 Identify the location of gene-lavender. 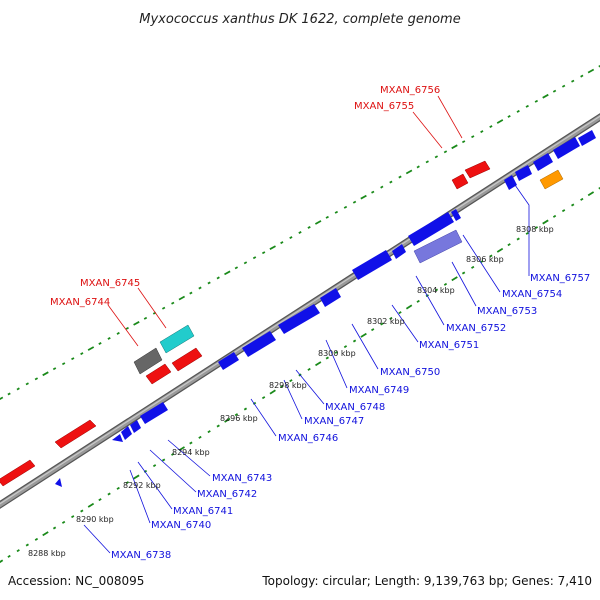
(438, 246).